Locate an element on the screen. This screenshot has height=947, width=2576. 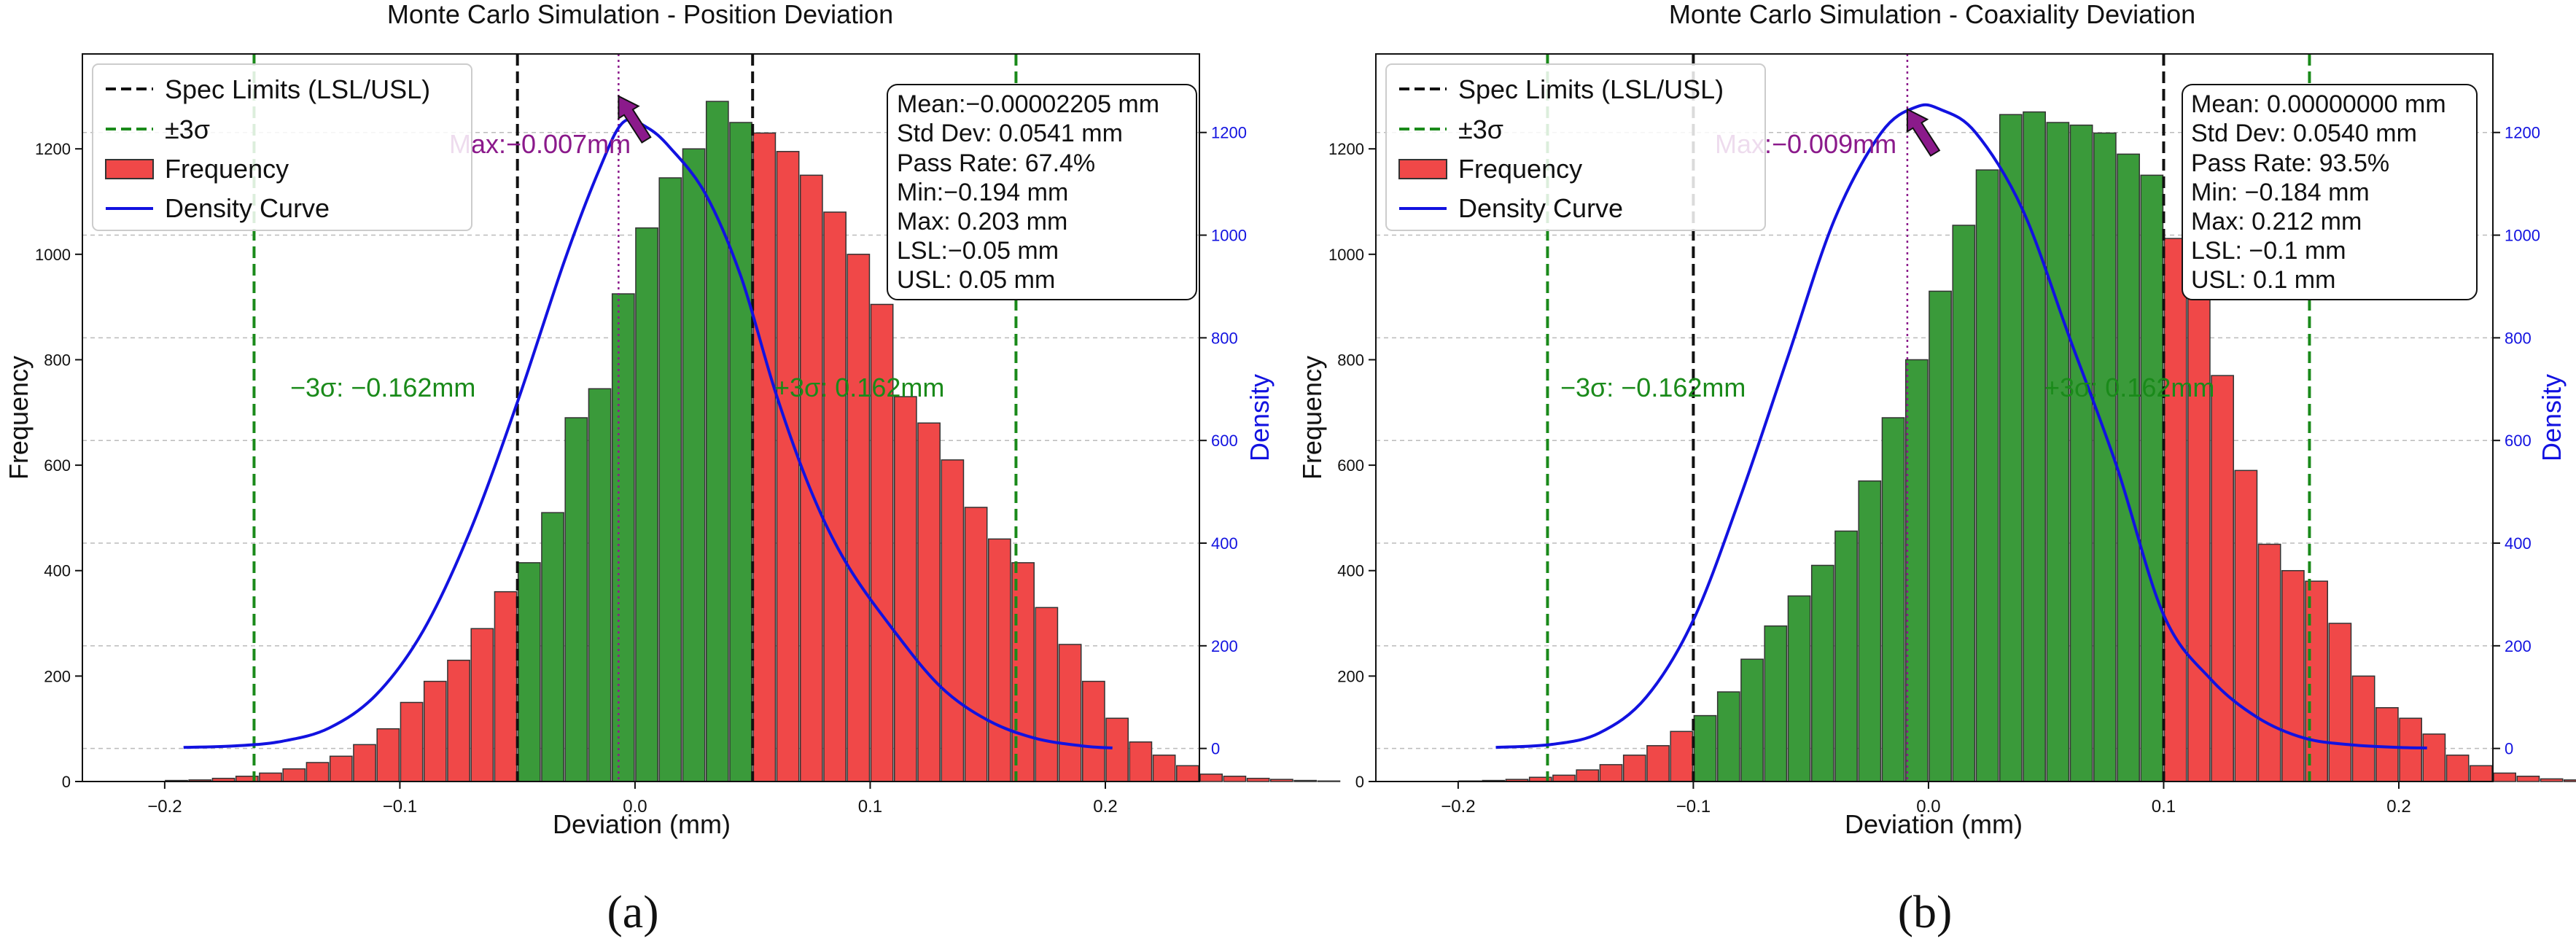
panel-b-stat: Max: 0.212 mm is located at coordinates (2276, 221).